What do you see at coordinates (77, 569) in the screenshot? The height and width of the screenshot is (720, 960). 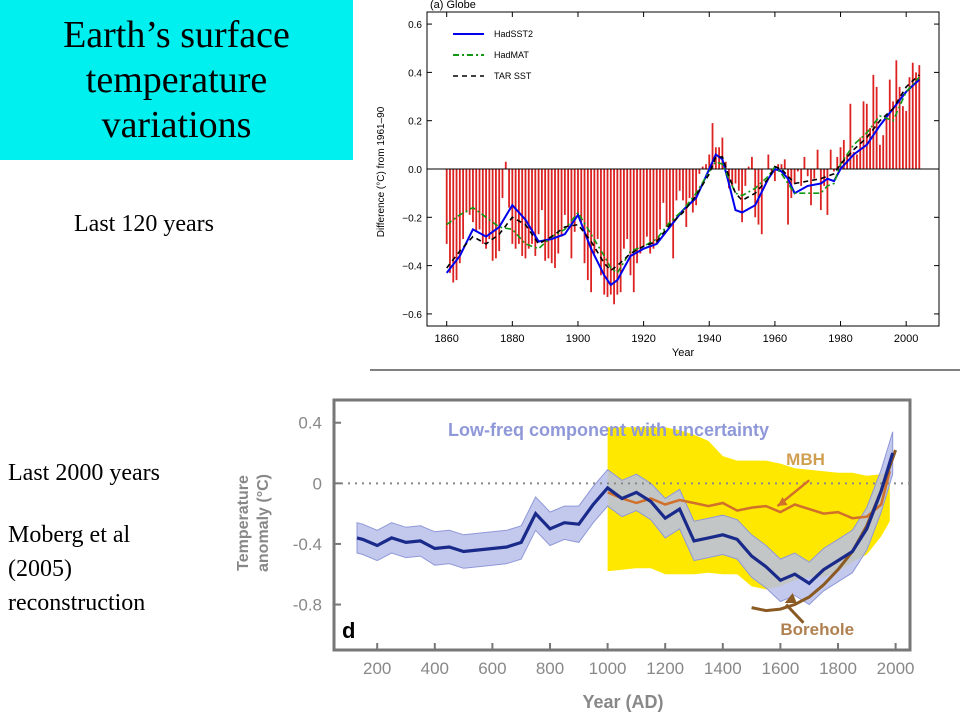 I see `caption-moberg-reconstruction: Moberg et al (2005) reconstruction` at bounding box center [77, 569].